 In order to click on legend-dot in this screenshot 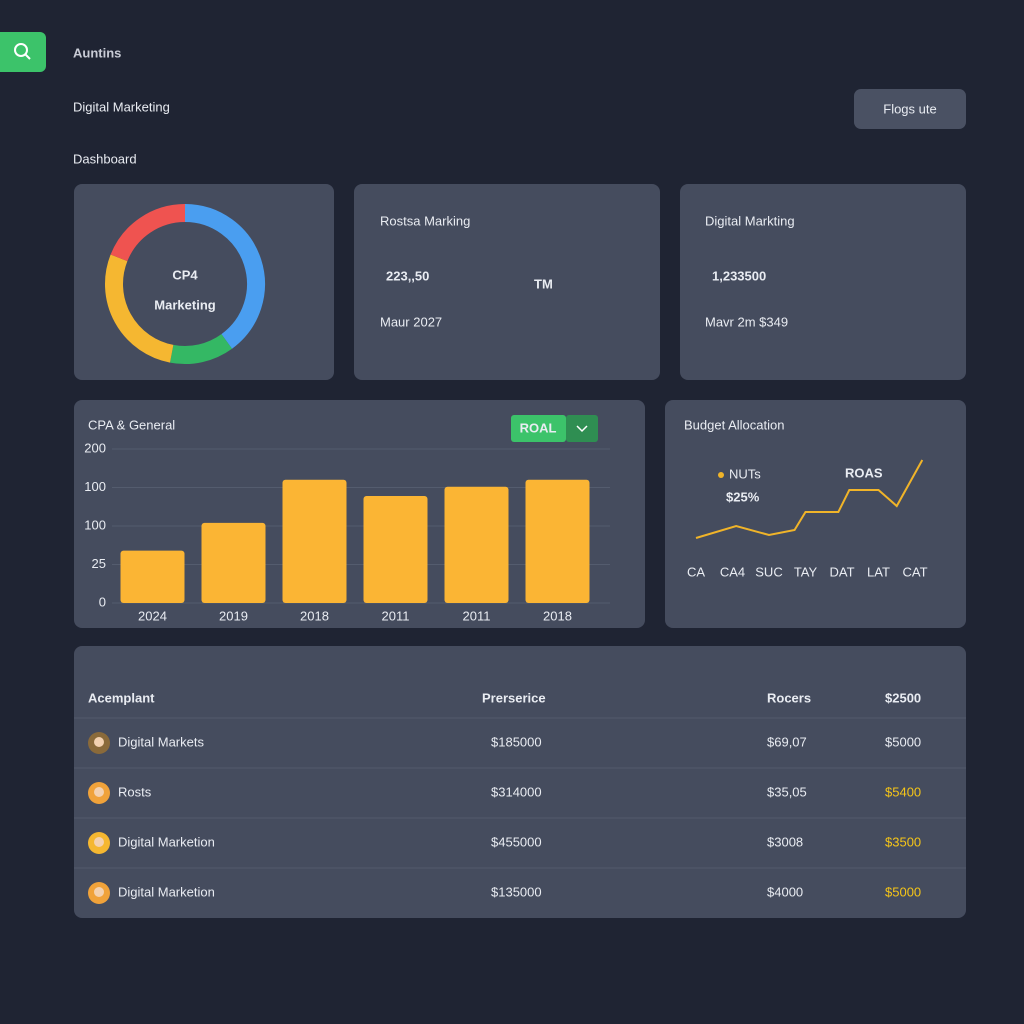, I will do `click(721, 475)`.